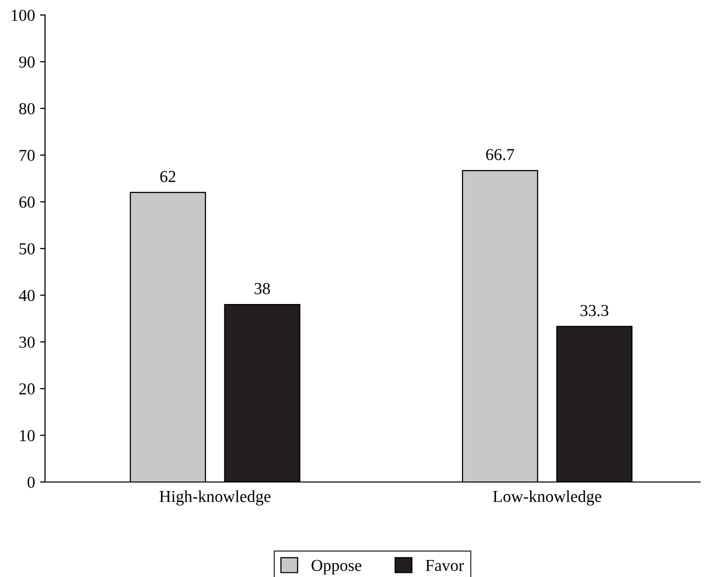 The image size is (717, 577). I want to click on x-tick-label: High-knowledge, so click(215, 498).